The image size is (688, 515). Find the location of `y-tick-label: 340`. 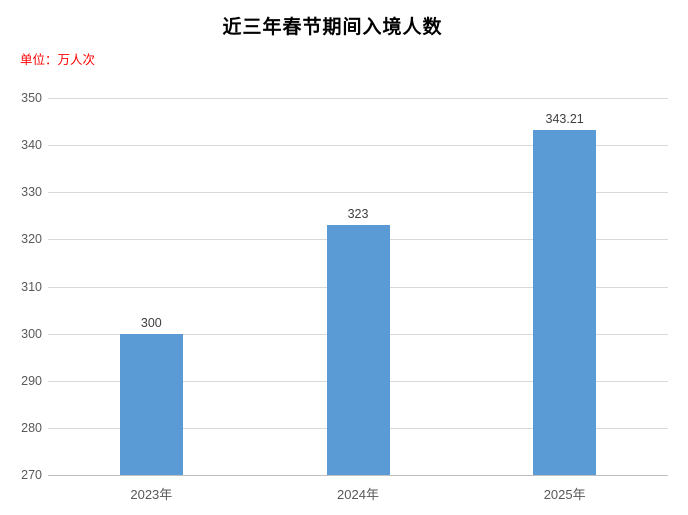

y-tick-label: 340 is located at coordinates (31, 145).